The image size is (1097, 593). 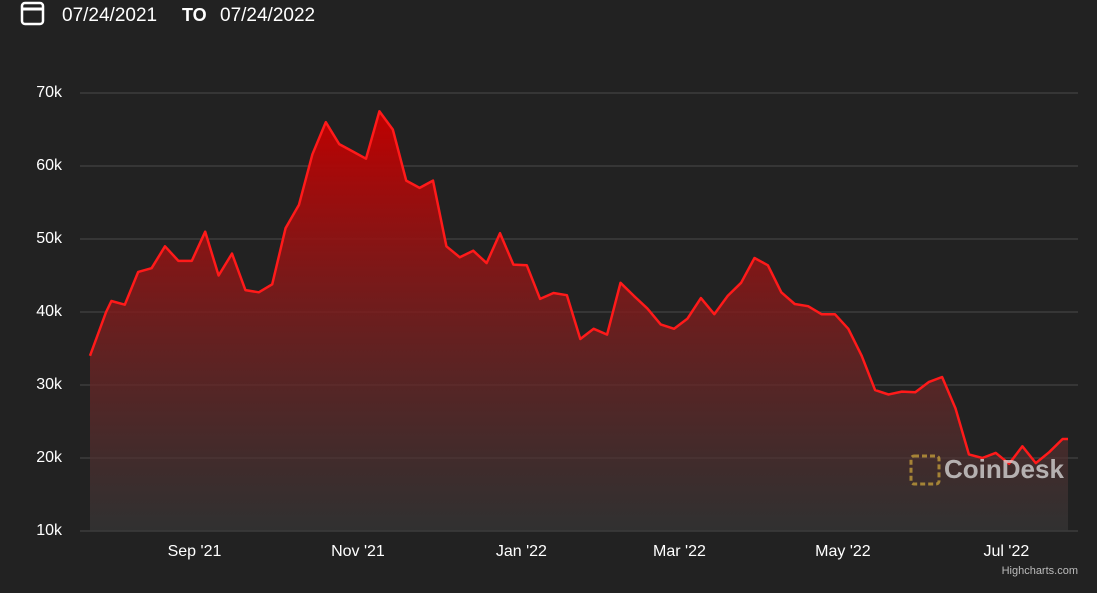 What do you see at coordinates (49, 457) in the screenshot?
I see `y-tick-label: 20k` at bounding box center [49, 457].